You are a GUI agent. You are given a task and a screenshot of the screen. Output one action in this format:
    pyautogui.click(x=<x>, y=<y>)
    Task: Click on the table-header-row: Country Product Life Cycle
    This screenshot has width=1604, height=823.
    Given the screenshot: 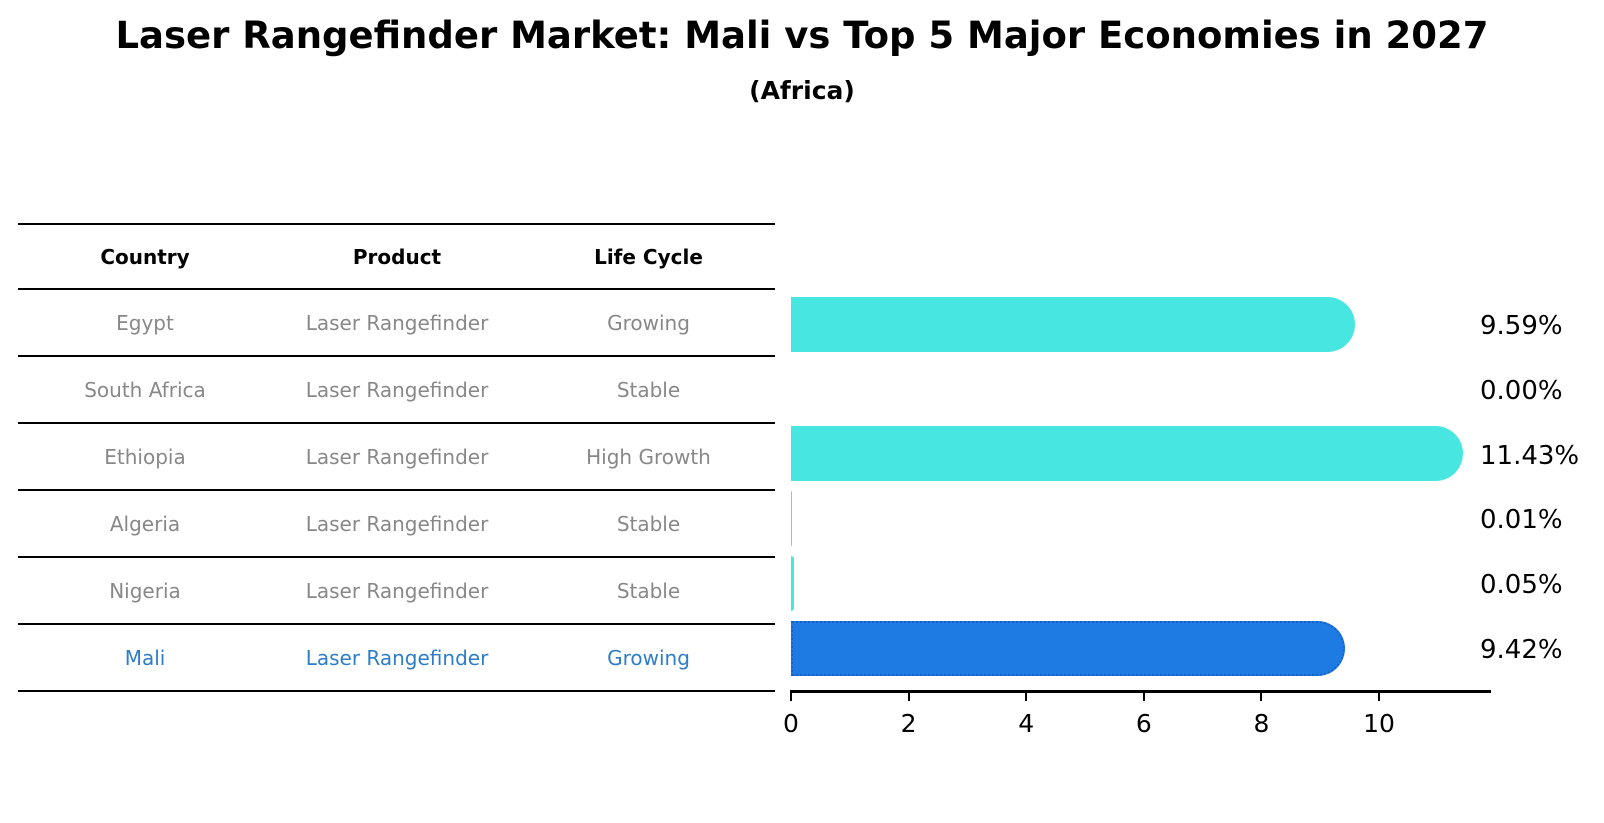 What is the action you would take?
    pyautogui.click(x=396, y=257)
    